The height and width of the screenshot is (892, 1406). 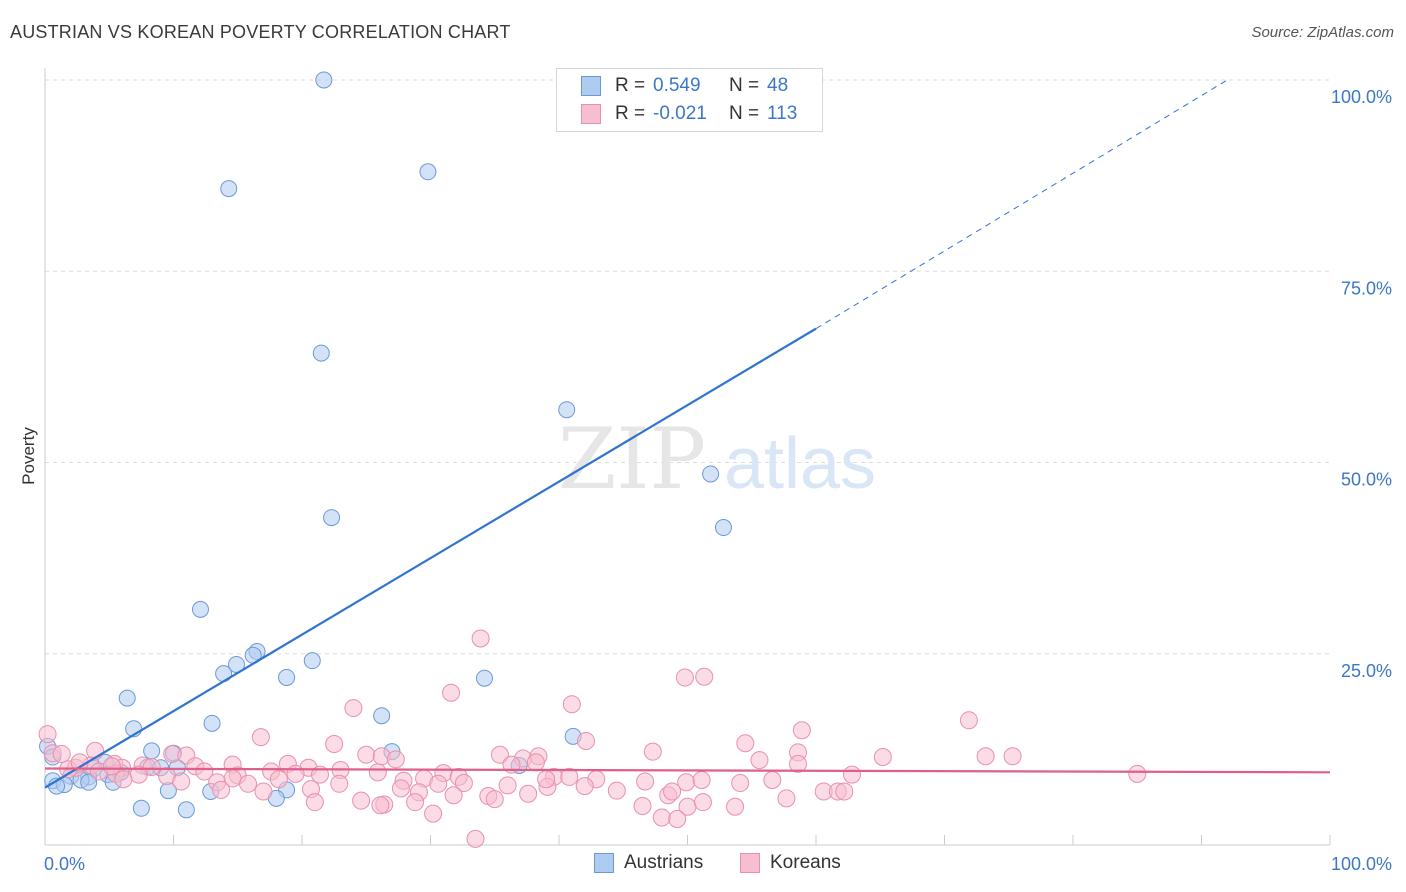 What do you see at coordinates (1361, 864) in the screenshot?
I see `x-tick-label: 100.0%` at bounding box center [1361, 864].